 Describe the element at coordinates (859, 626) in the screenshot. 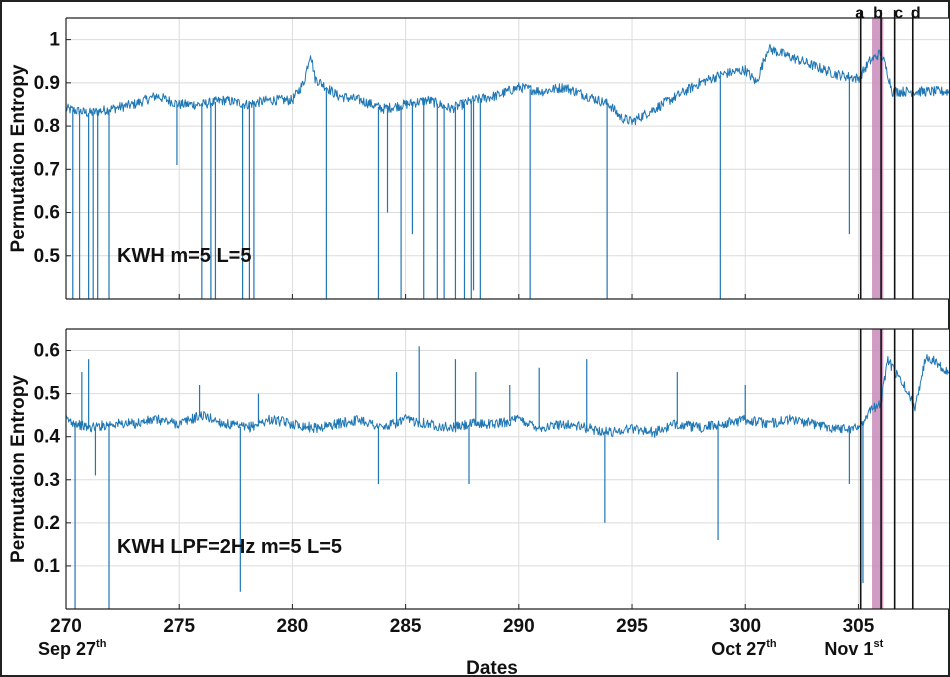

I see `x-tick-label: 305` at that location.